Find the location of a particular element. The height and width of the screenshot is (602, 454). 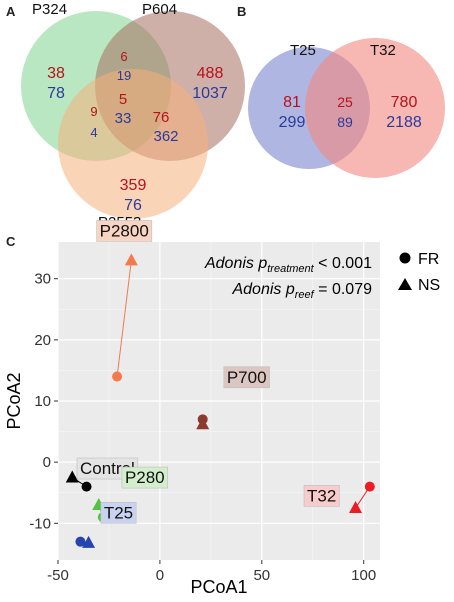

venn-a-p604-p2553-red: 76 is located at coordinates (161, 117).